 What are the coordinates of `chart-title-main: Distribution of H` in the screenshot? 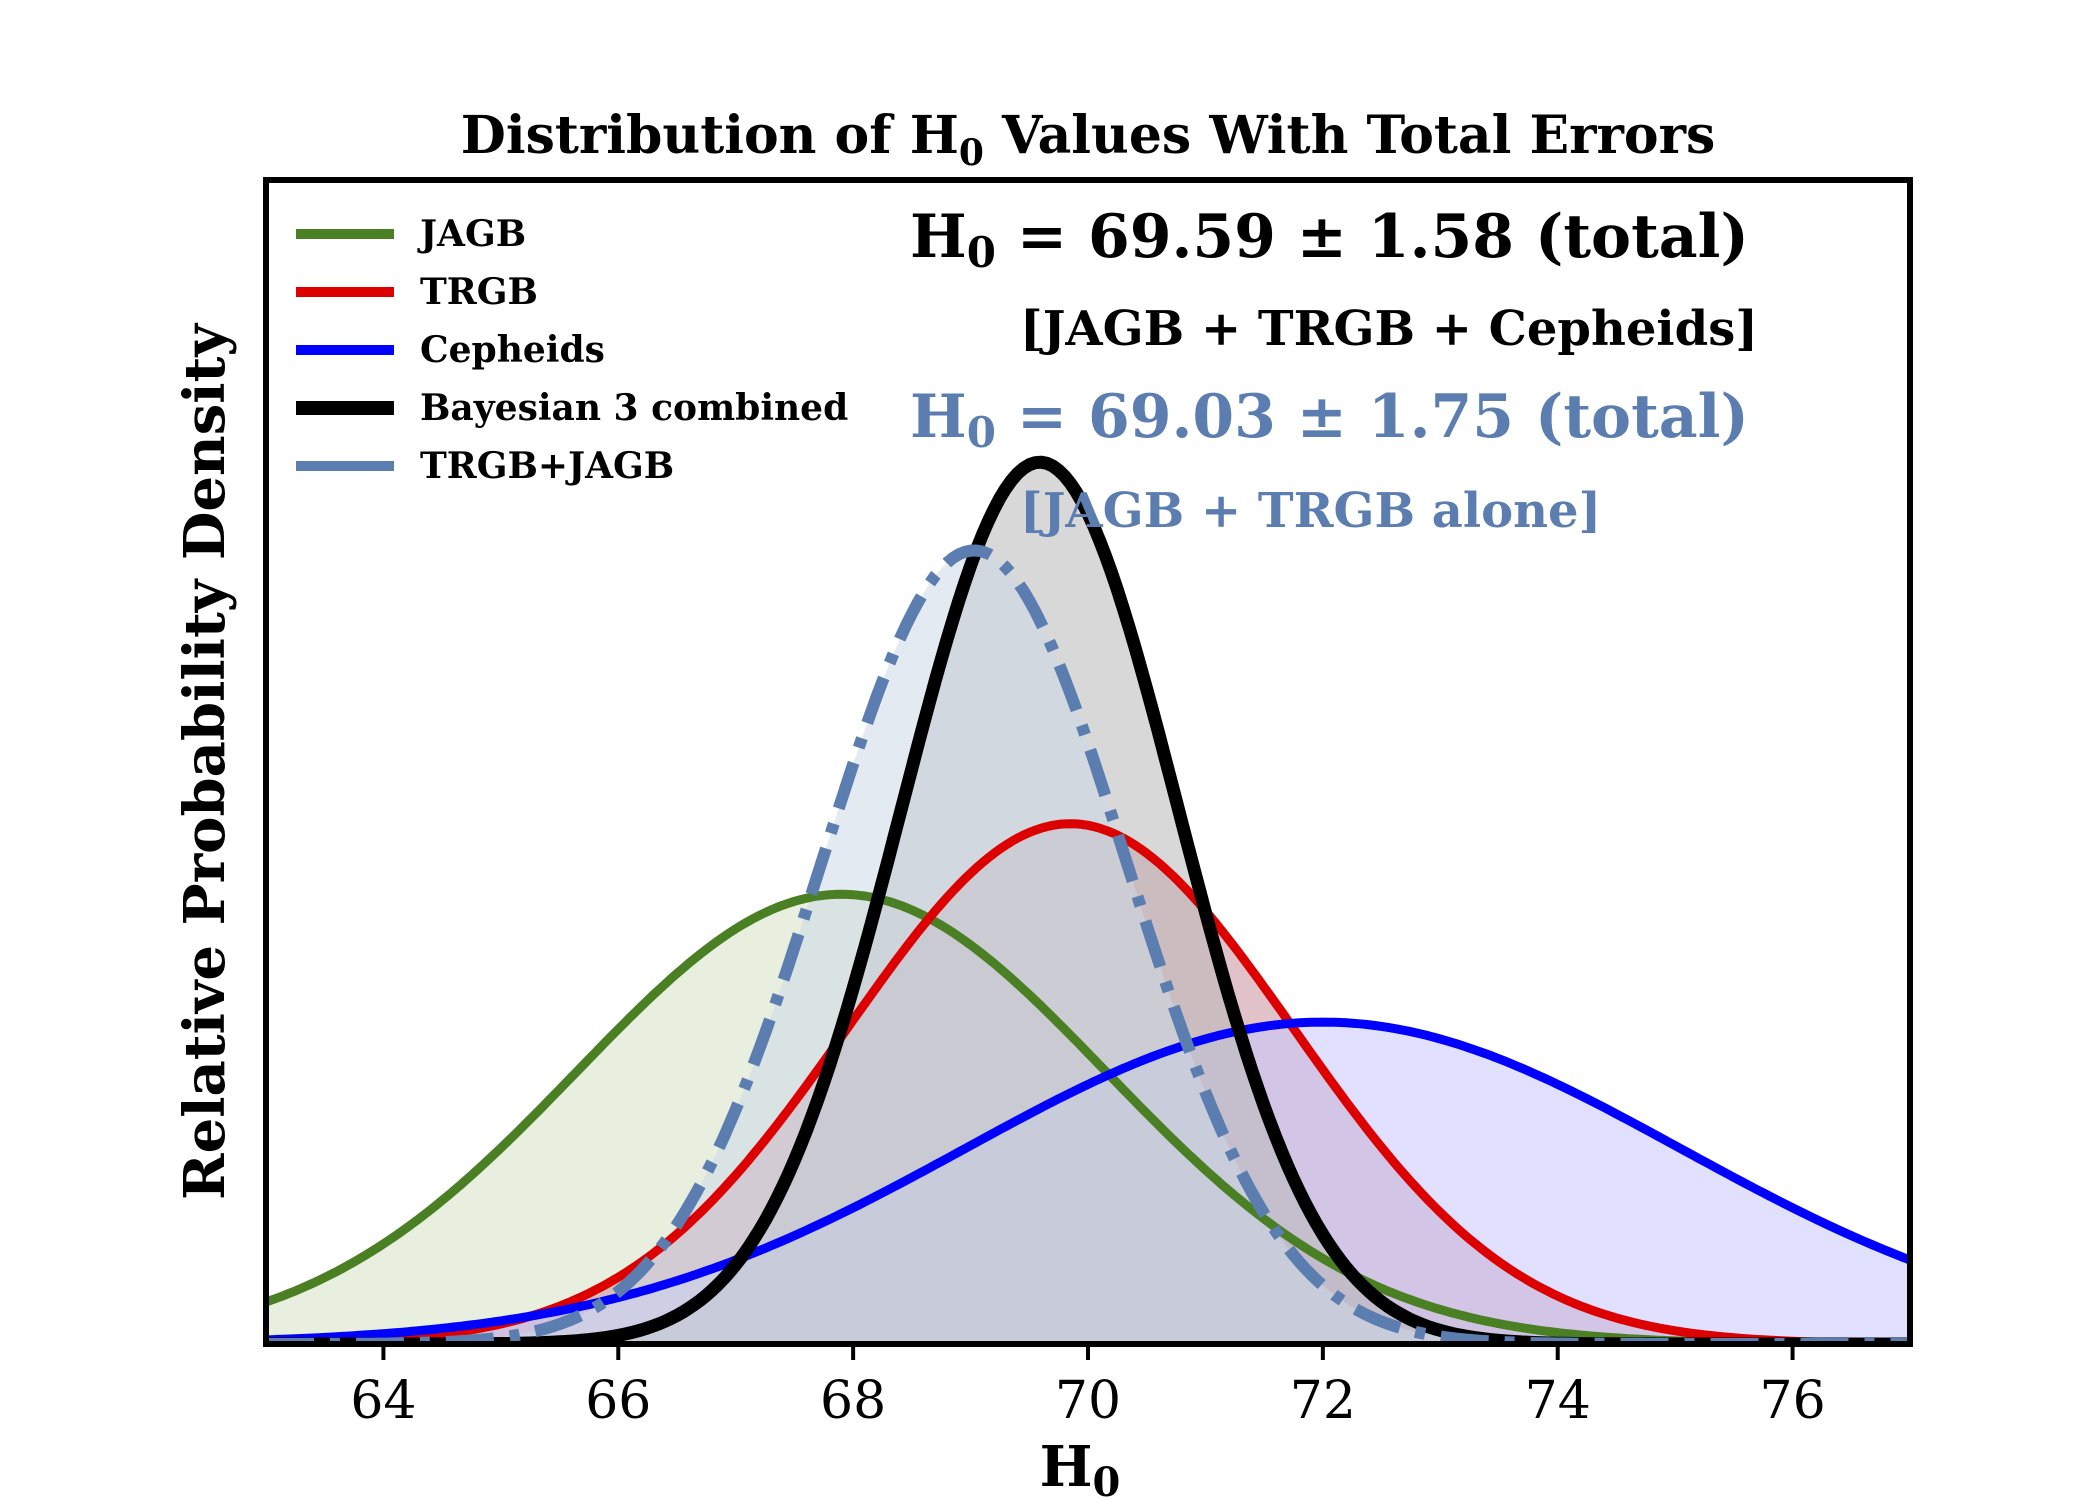 It's located at (710, 135).